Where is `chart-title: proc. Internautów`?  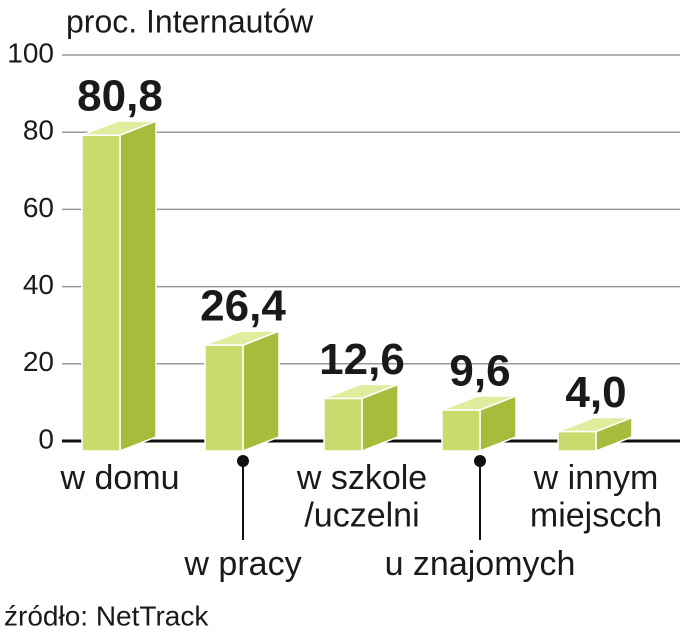
chart-title: proc. Internautów is located at coordinates (190, 21).